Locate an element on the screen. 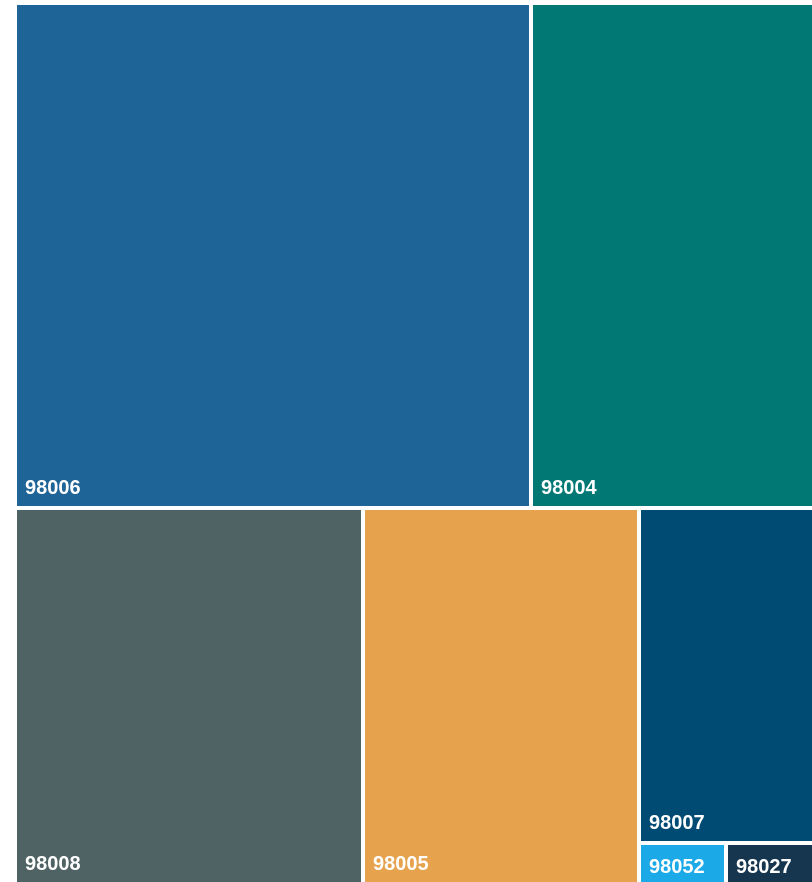 The height and width of the screenshot is (882, 812). tile-label-98008: 98008 is located at coordinates (53, 864).